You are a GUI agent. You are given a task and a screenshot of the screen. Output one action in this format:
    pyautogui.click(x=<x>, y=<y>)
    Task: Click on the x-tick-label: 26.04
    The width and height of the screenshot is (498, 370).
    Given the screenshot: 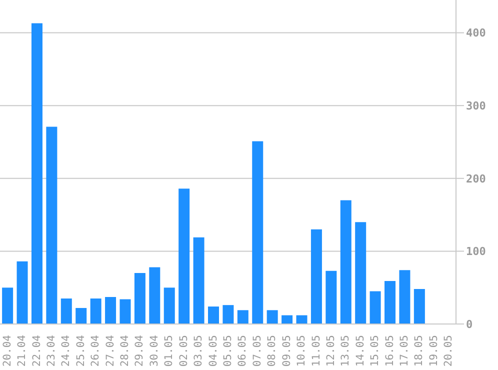 What is the action you would take?
    pyautogui.click(x=96, y=351)
    